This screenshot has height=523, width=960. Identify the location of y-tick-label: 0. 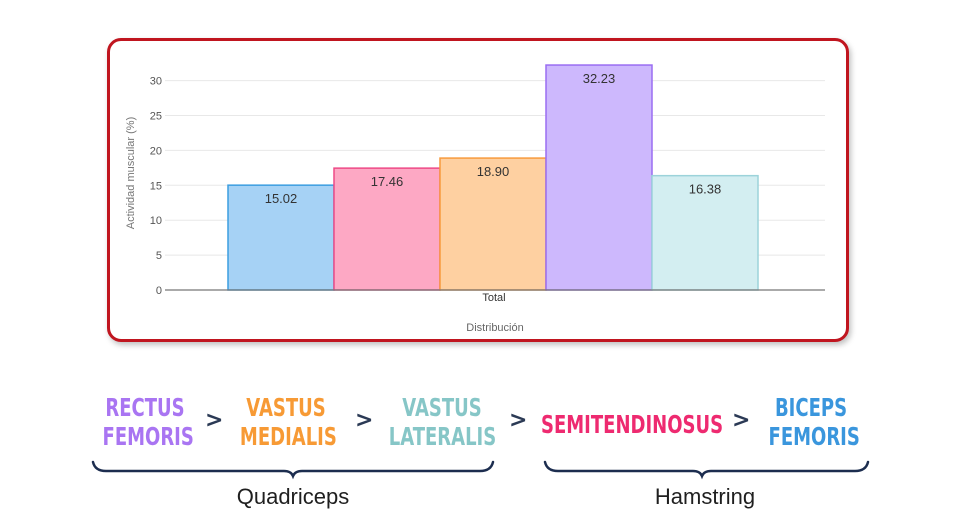
(159, 291).